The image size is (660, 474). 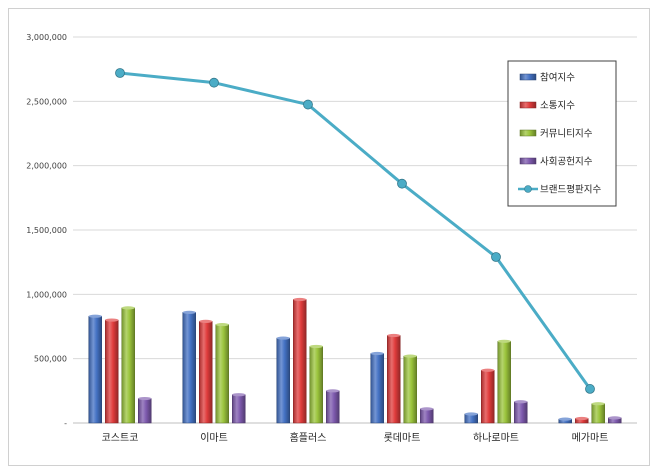 I want to click on y-tick-label: 1,500,000, so click(x=46, y=230).